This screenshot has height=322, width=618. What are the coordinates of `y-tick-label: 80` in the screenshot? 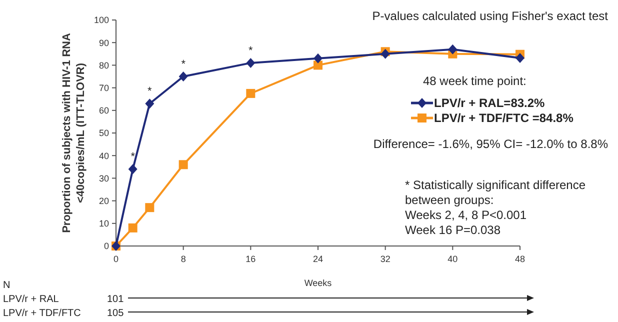 It's located at (103, 65).